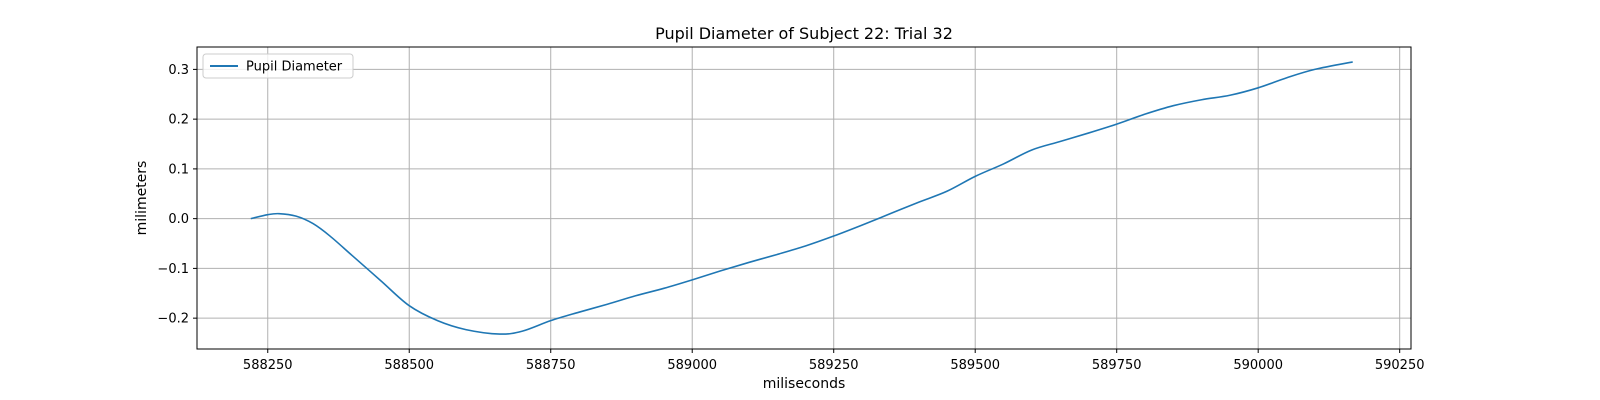  I want to click on x-tick-label: 590000, so click(1258, 365).